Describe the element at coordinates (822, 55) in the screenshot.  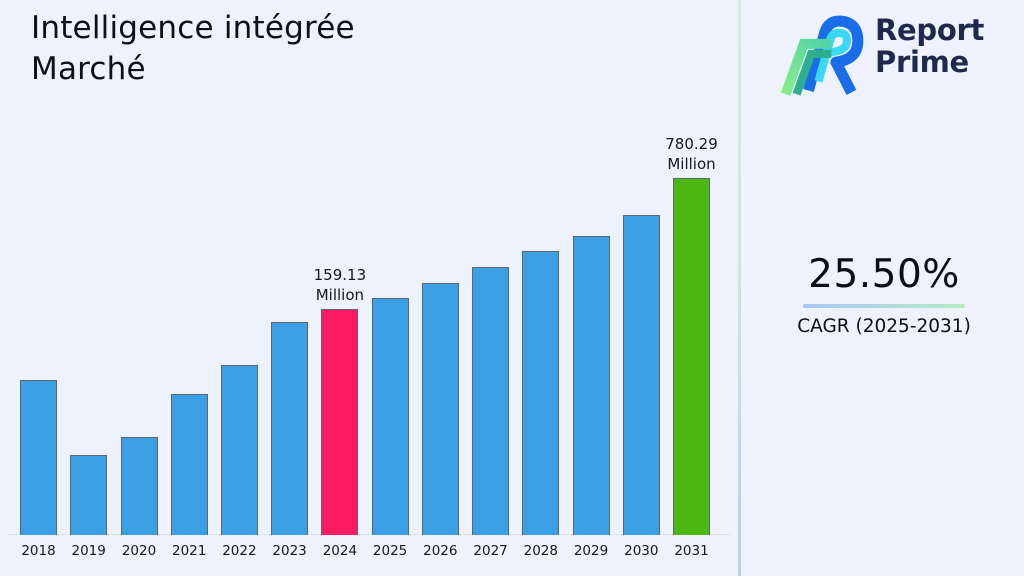
I see `report-prime-logo-icon` at that location.